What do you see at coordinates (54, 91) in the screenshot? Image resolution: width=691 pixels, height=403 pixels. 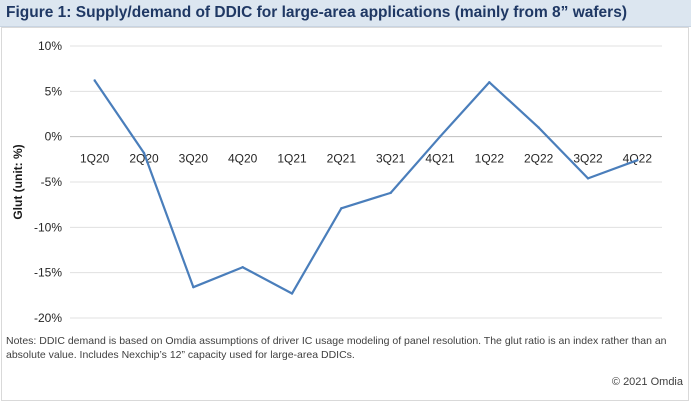 I see `y-tick-label: 5%` at bounding box center [54, 91].